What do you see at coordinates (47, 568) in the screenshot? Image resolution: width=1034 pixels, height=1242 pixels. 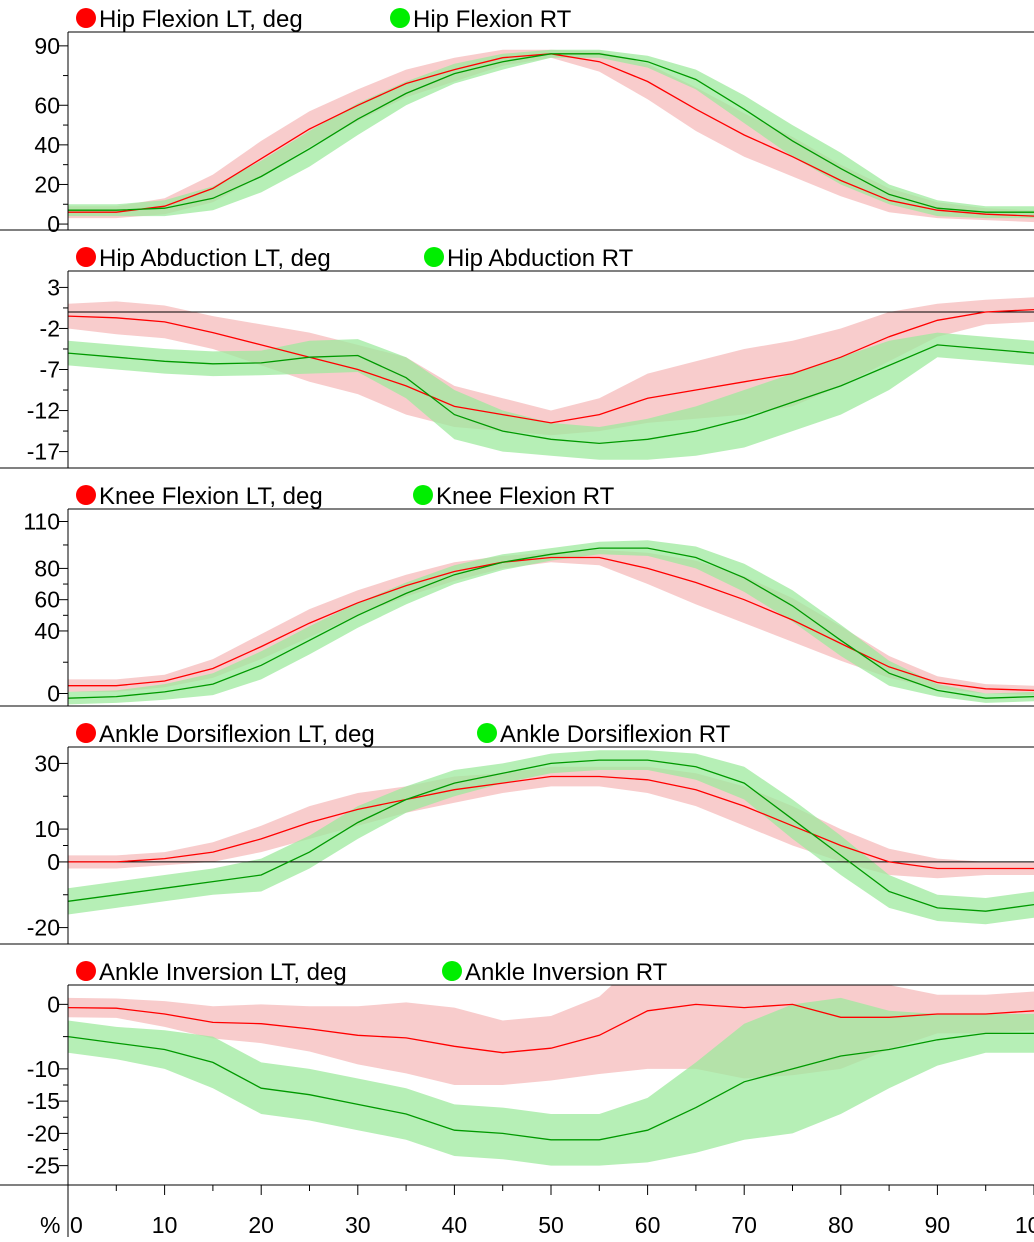 I see `y-tick-label: 80` at bounding box center [47, 568].